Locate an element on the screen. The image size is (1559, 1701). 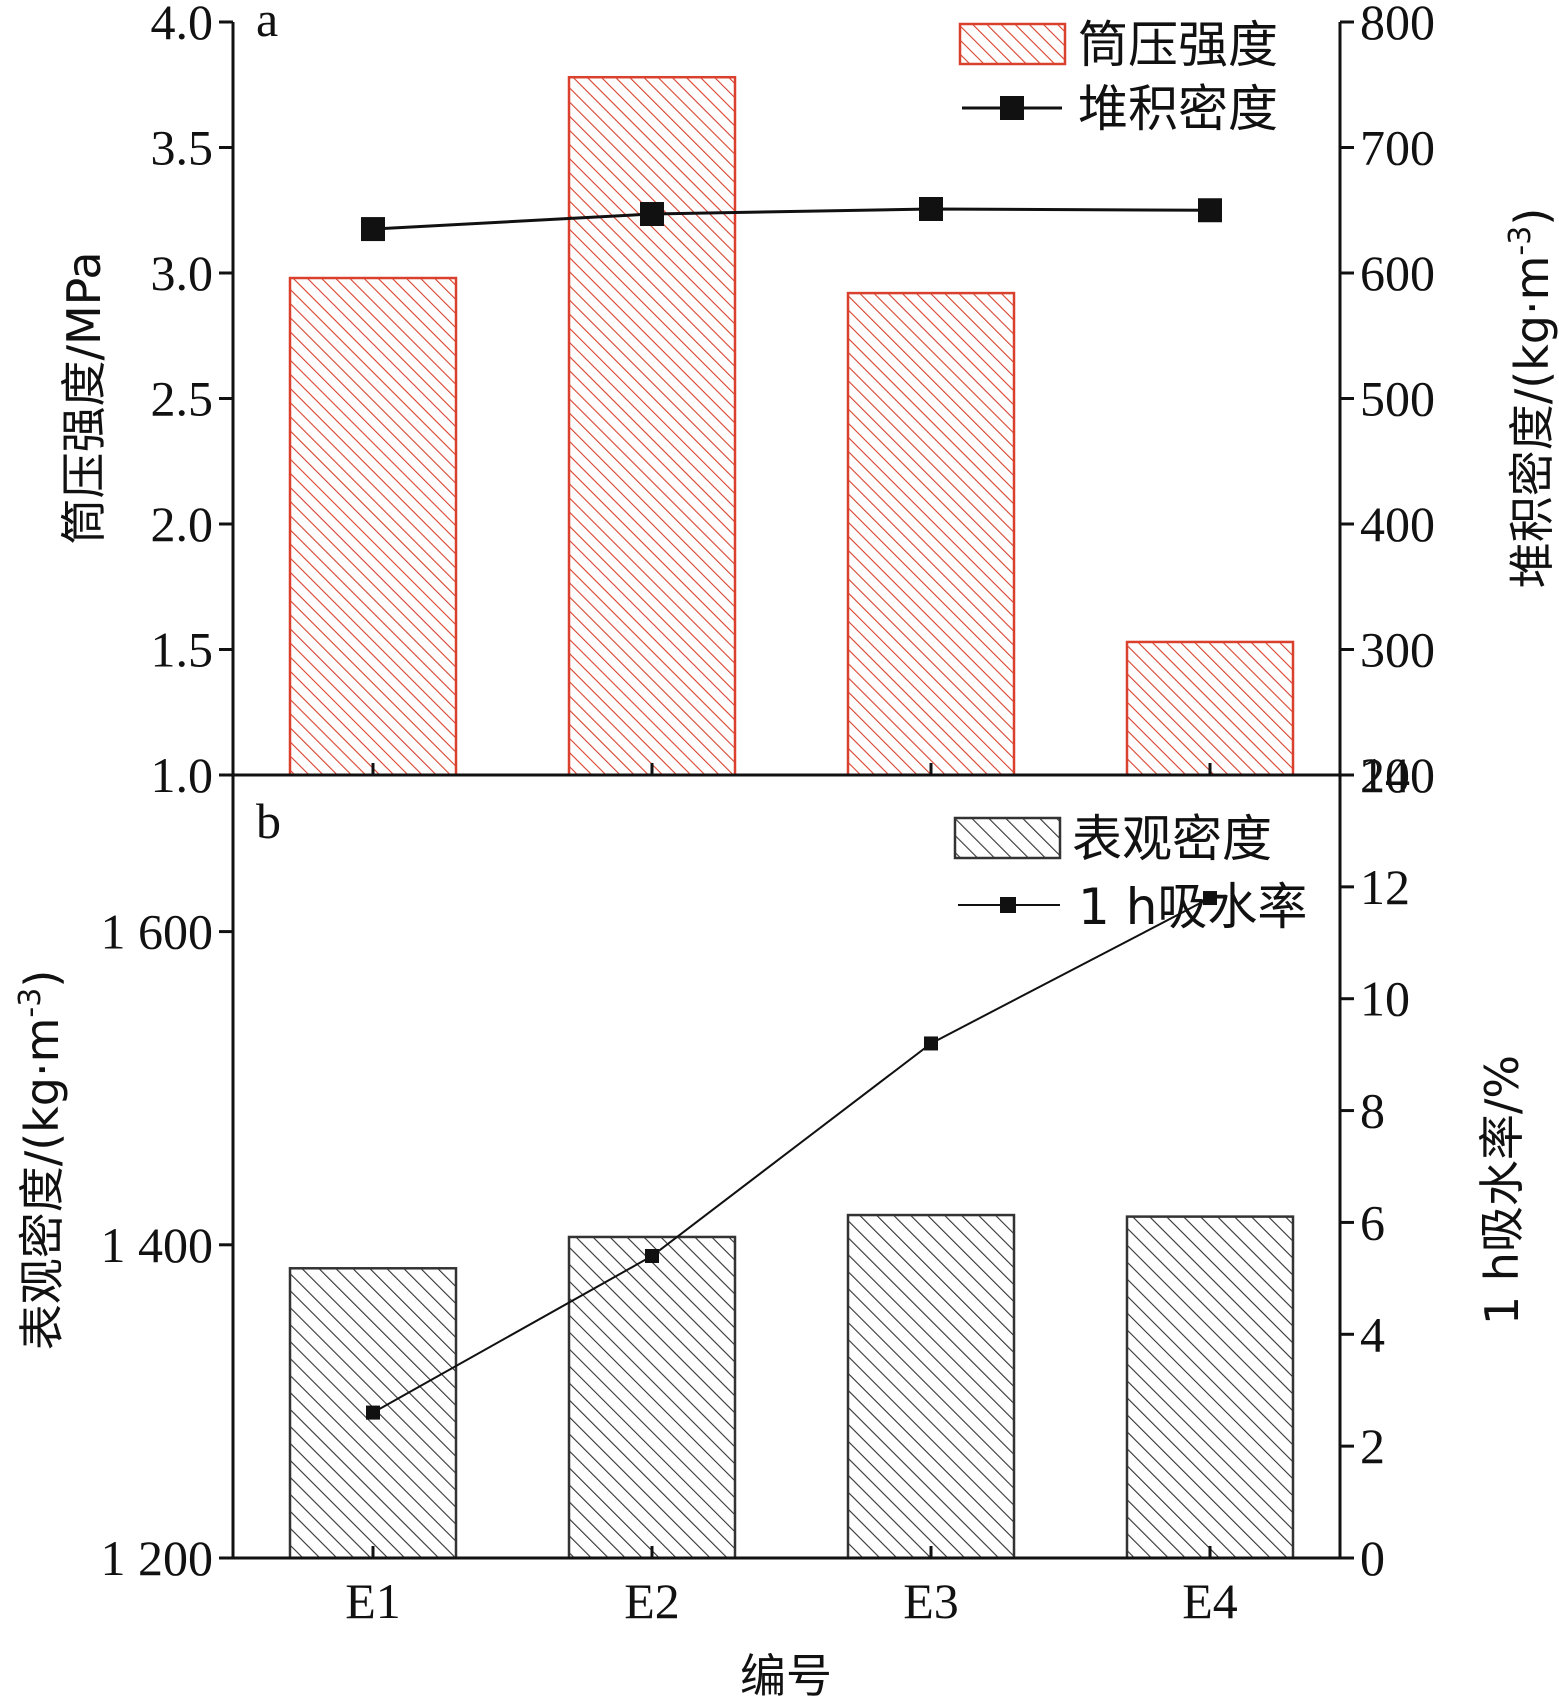
x-axis-title: 编号 is located at coordinates (786, 1675).